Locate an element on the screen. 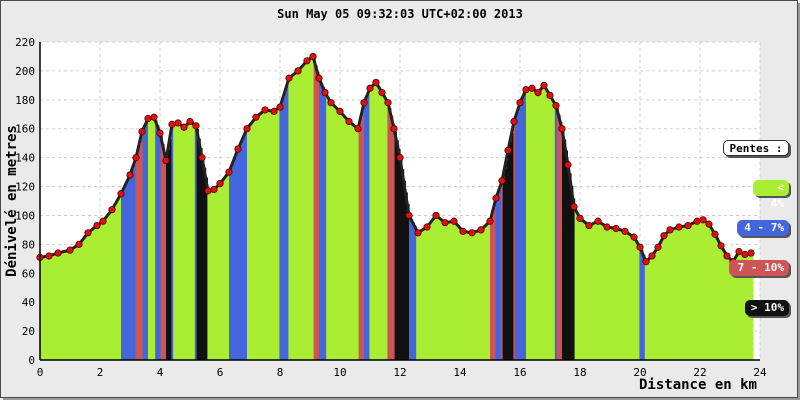 The image size is (800, 400). x-tick-label: 2 is located at coordinates (100, 372).